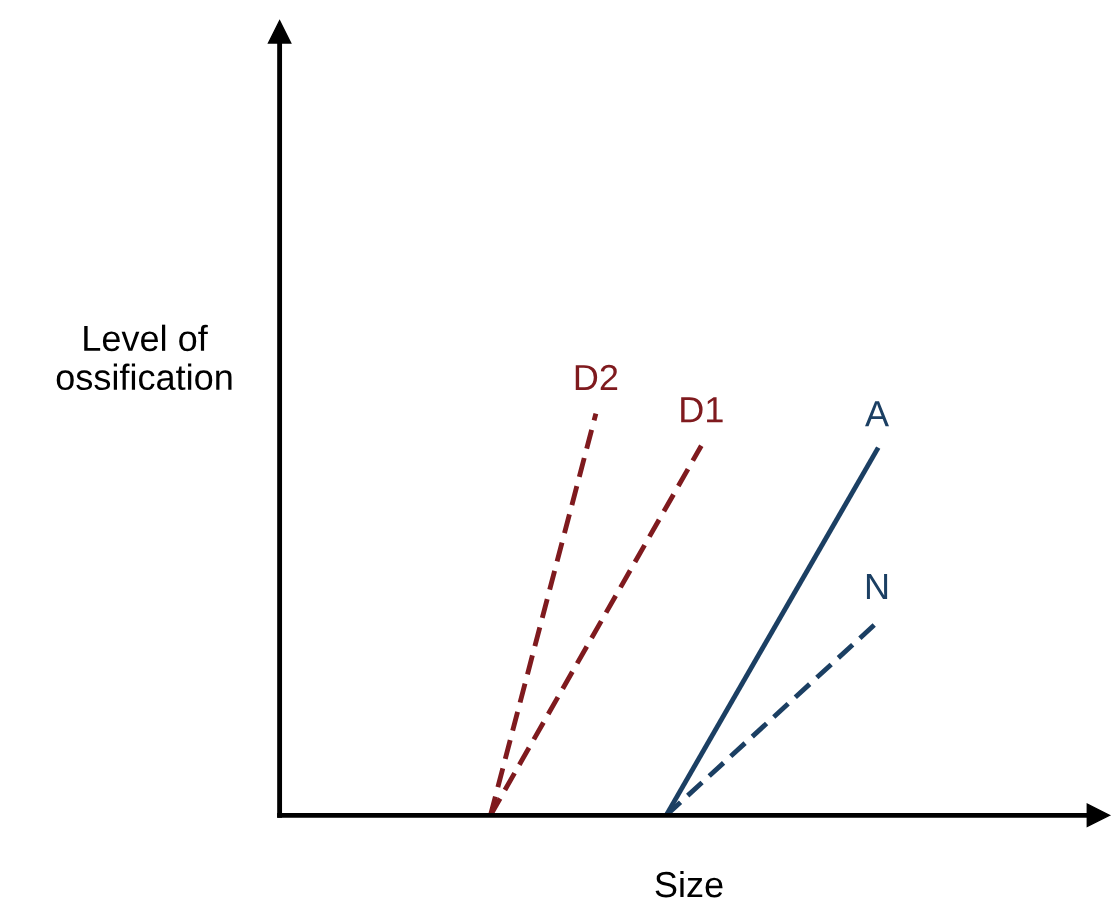  I want to click on y-axis-title: Level of ossification, so click(144, 357).